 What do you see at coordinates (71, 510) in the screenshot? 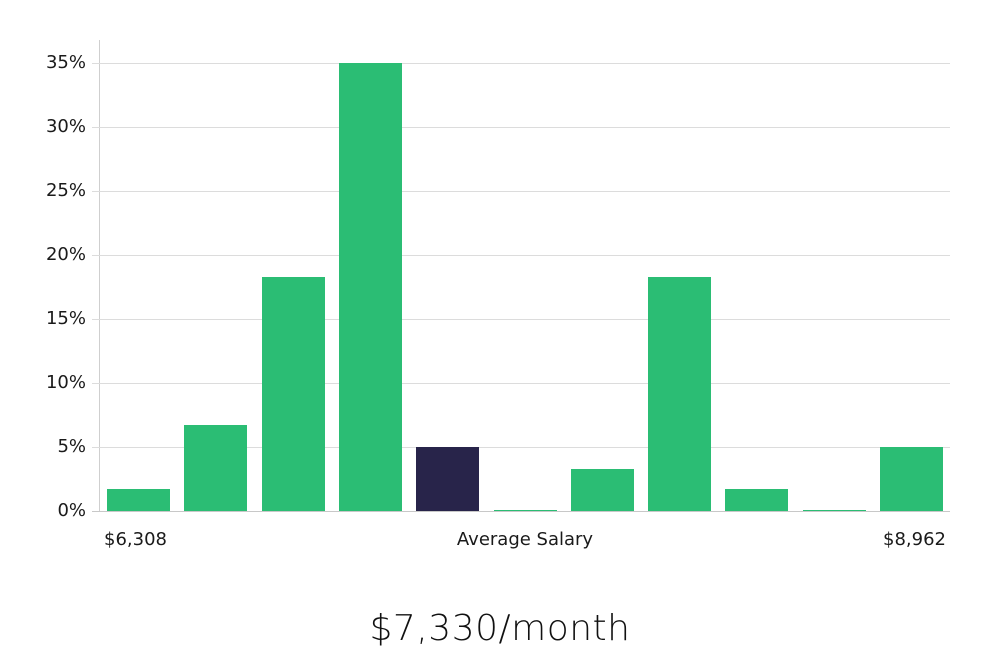
I see `y-tick-label: 0%` at bounding box center [71, 510].